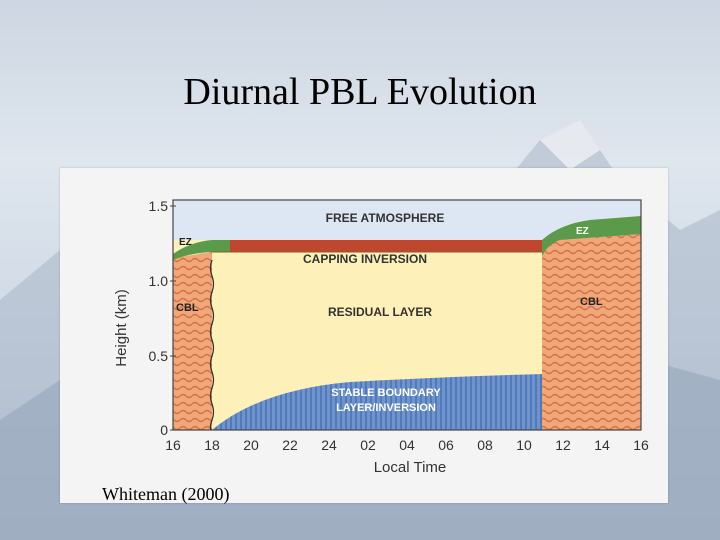 Image resolution: width=720 pixels, height=540 pixels. I want to click on ez-left-label: EZ, so click(185, 242).